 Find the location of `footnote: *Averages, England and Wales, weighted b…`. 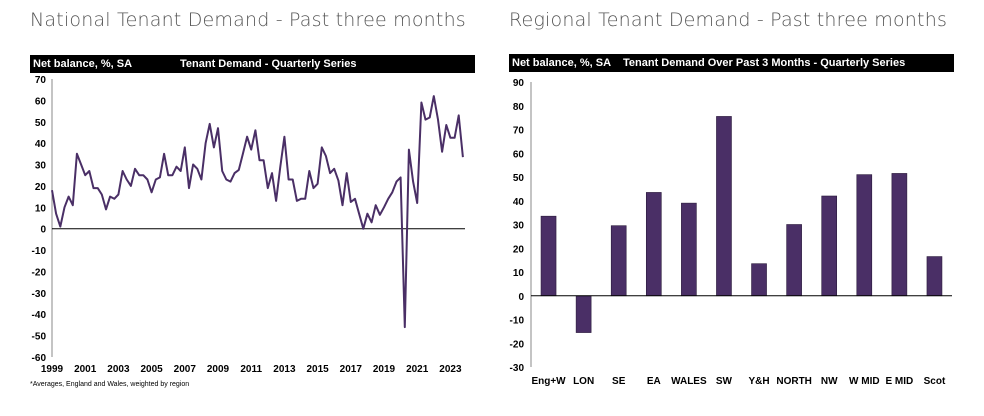

footnote: *Averages, England and Wales, weighted b… is located at coordinates (110, 384).